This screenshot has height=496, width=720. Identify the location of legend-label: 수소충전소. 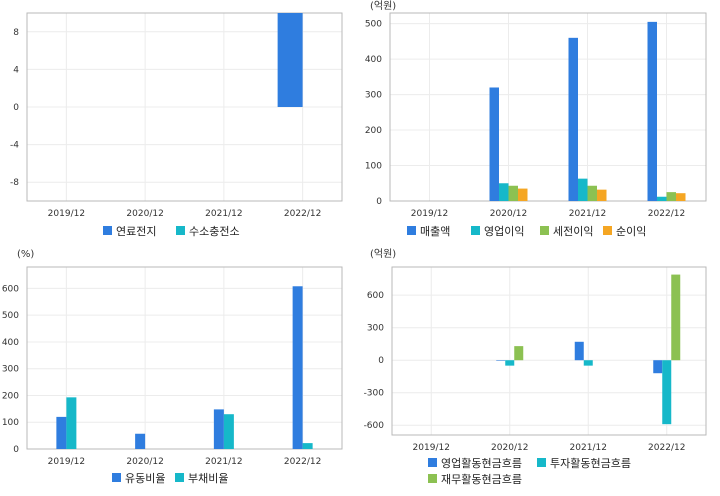
(214, 231).